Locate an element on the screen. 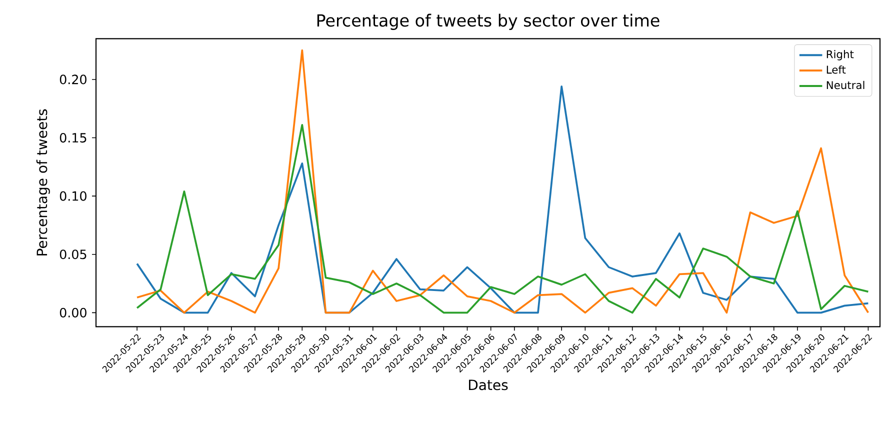 This screenshot has height=431, width=896. y-tick-label: 0.20 is located at coordinates (73, 79).